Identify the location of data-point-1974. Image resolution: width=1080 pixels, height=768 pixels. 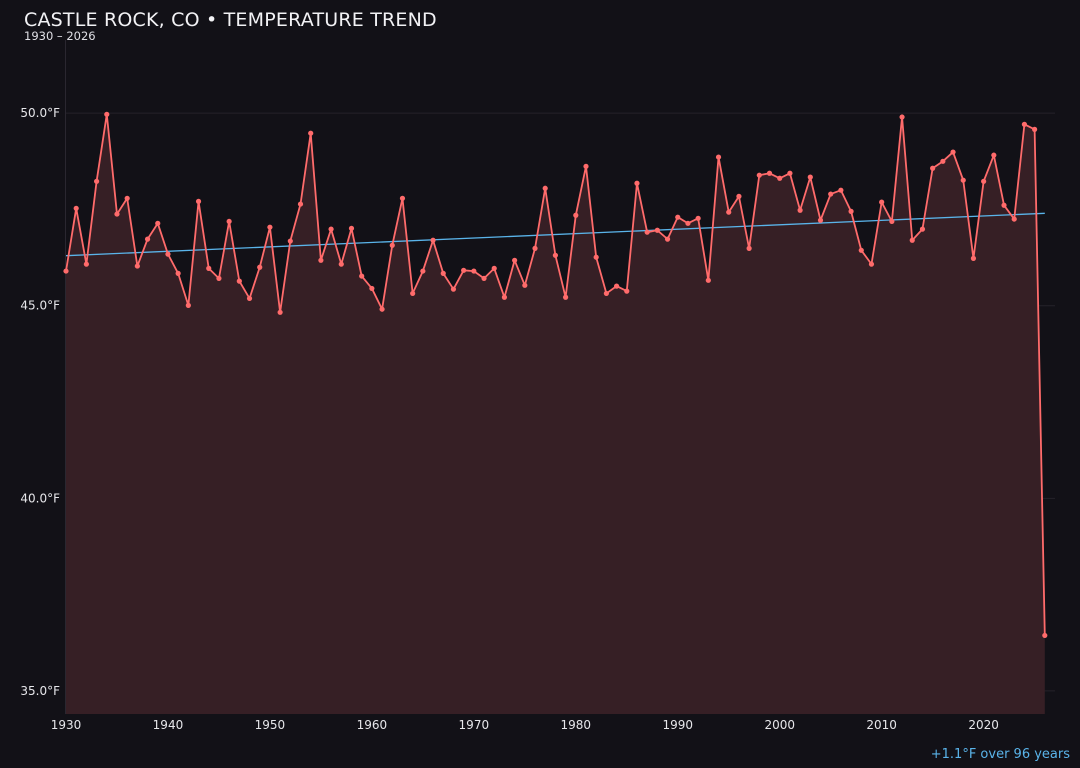
(515, 260).